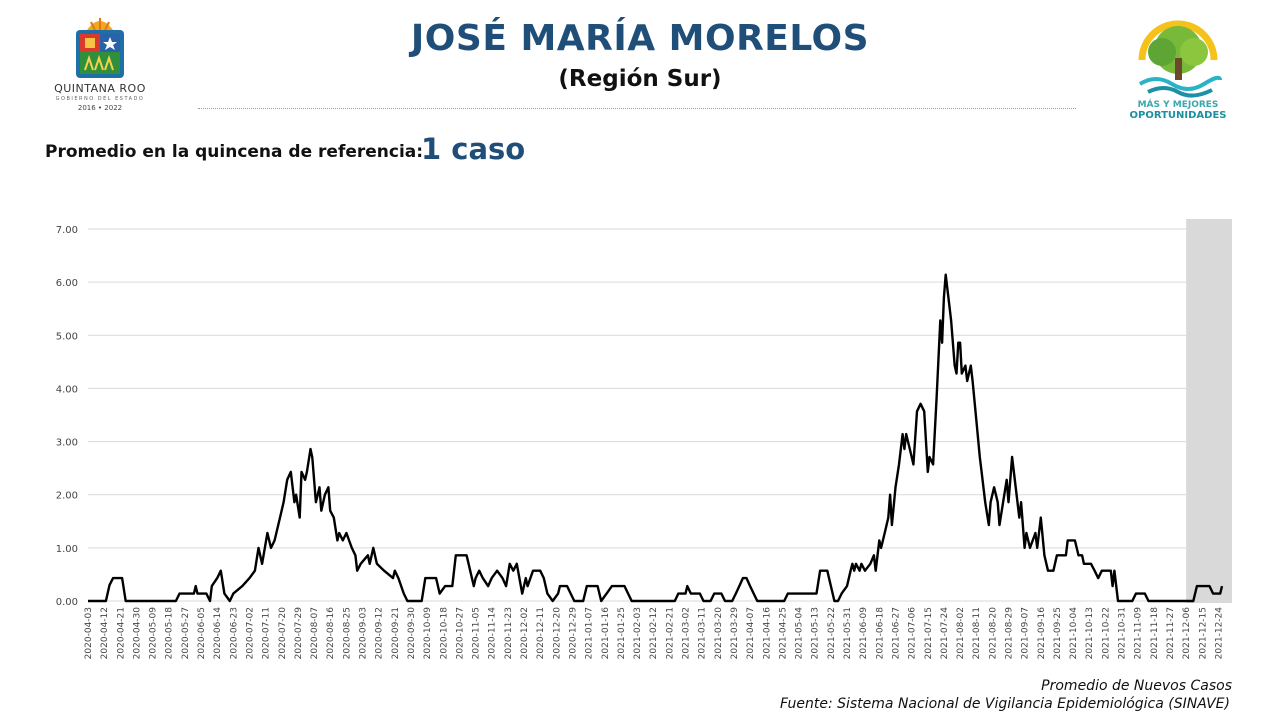 Image resolution: width=1280 pixels, height=720 pixels. I want to click on y-tick-label: 3.00, so click(67, 443).